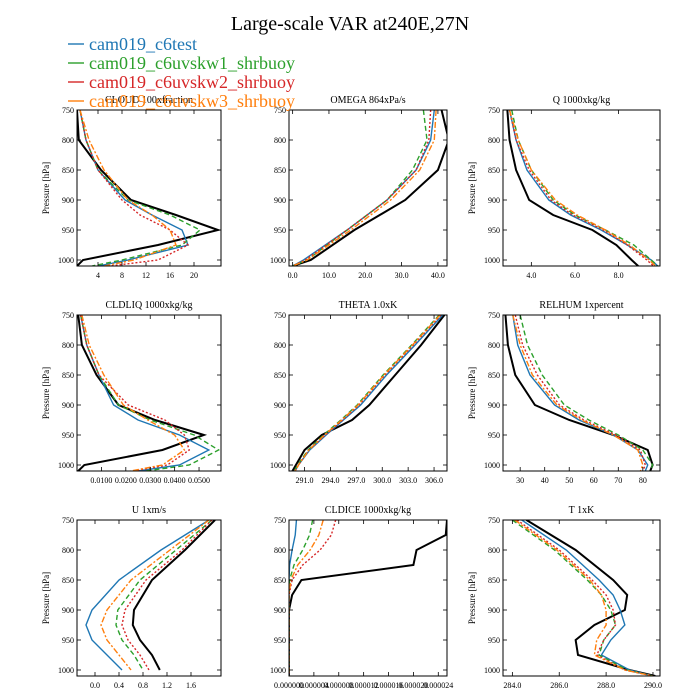 This screenshot has height=700, width=700. What do you see at coordinates (594, 480) in the screenshot?
I see `x-tick-label: 60` at bounding box center [594, 480].